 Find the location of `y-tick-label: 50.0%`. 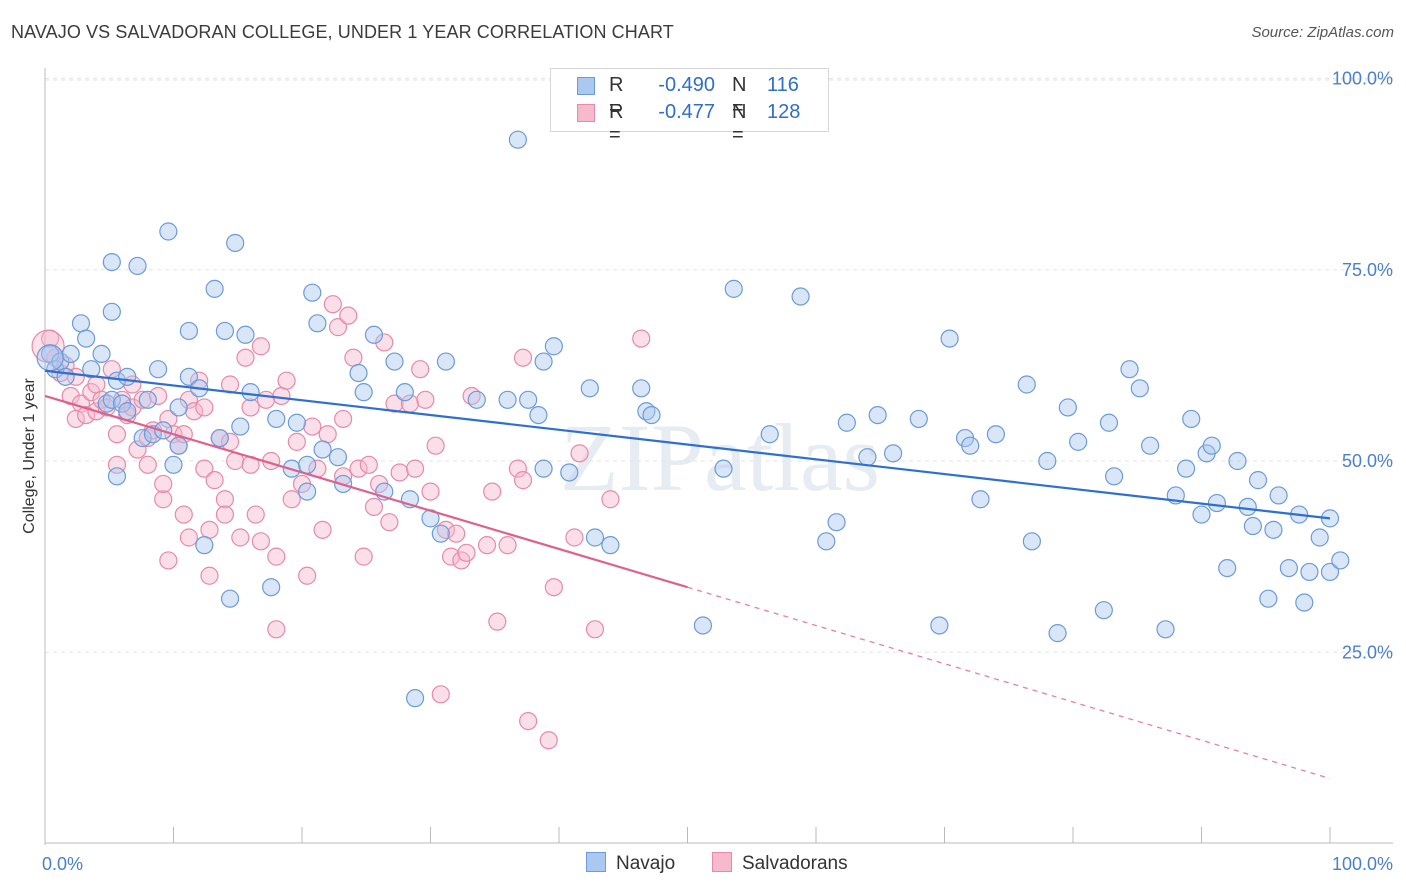

y-tick-label: 50.0% is located at coordinates (1367, 461).